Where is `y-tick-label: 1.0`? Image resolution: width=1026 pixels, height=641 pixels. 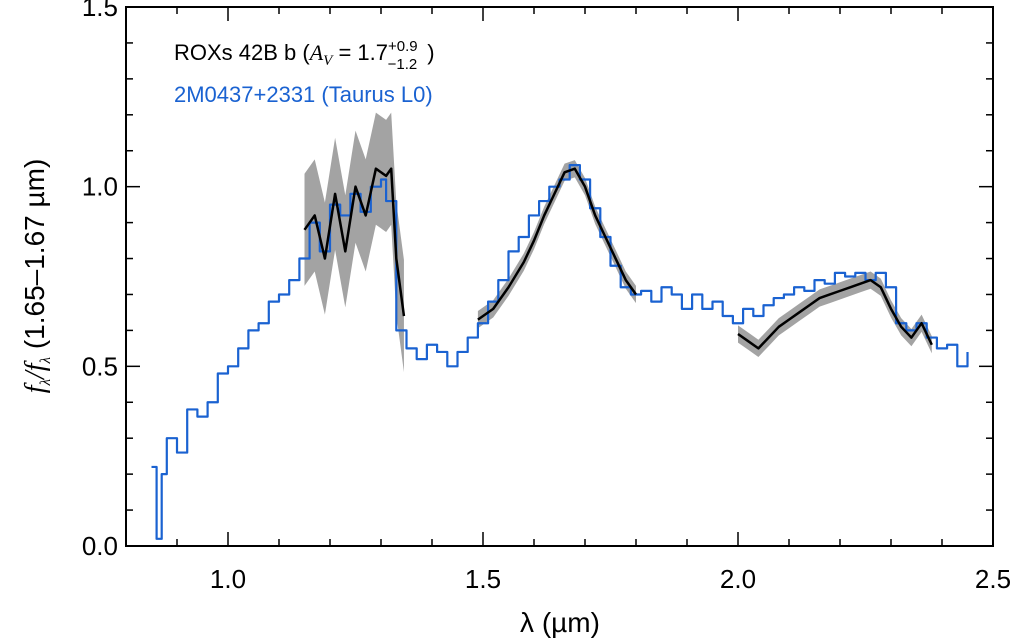
y-tick-label: 1.0 is located at coordinates (100, 187).